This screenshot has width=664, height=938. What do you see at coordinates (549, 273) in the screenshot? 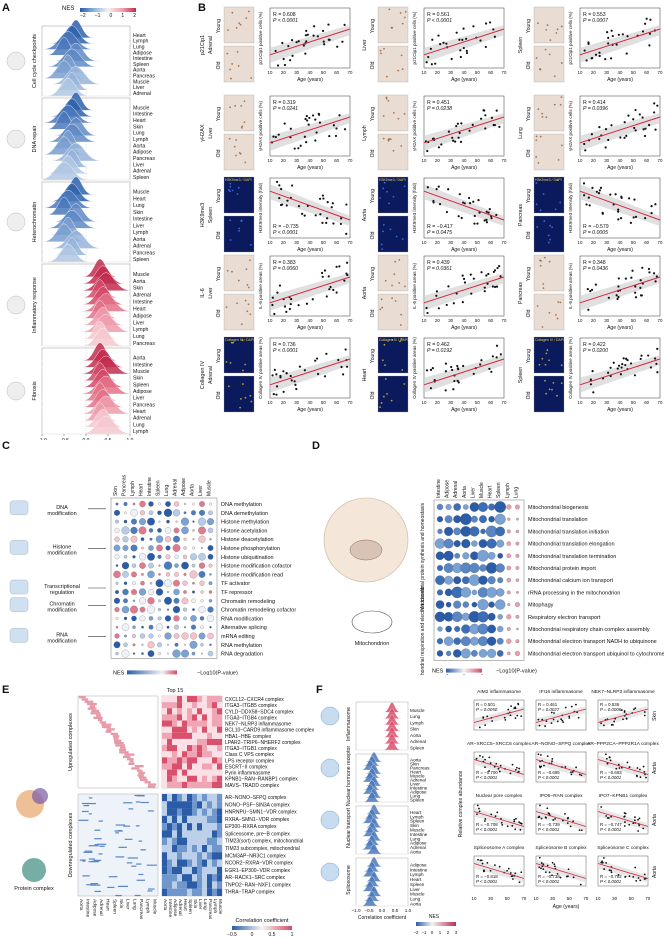
I see `young-image` at bounding box center [549, 273].